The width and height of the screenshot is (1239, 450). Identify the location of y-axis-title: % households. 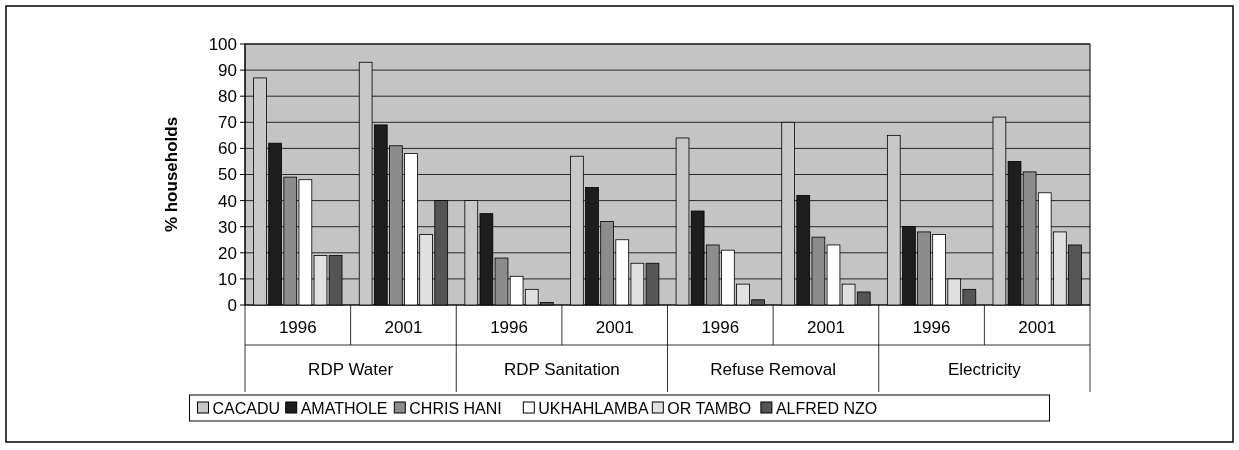
(171, 174).